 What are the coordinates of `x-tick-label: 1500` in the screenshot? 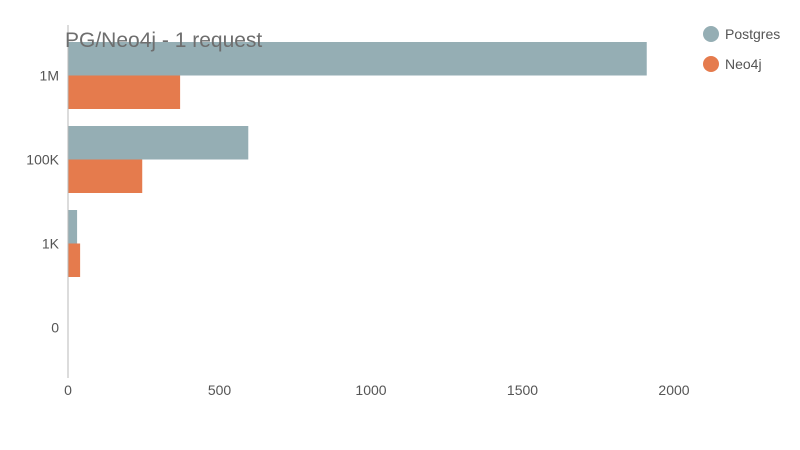 It's located at (522, 390).